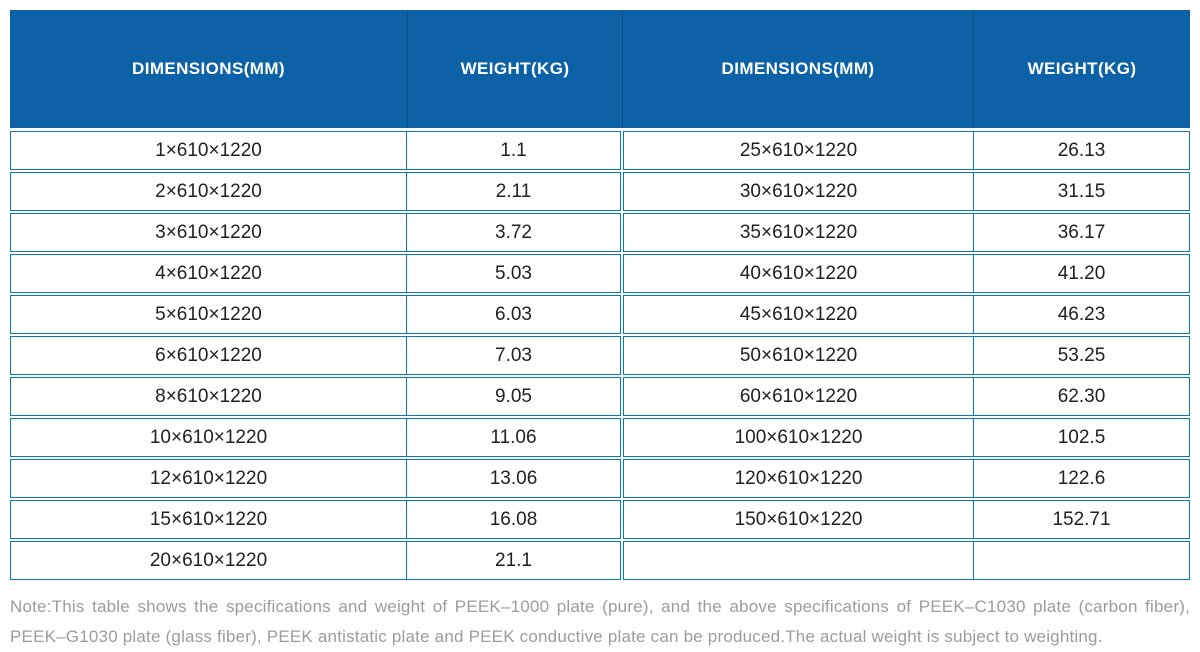 This screenshot has width=1200, height=652. I want to click on weight-cell: 7.03, so click(513, 355).